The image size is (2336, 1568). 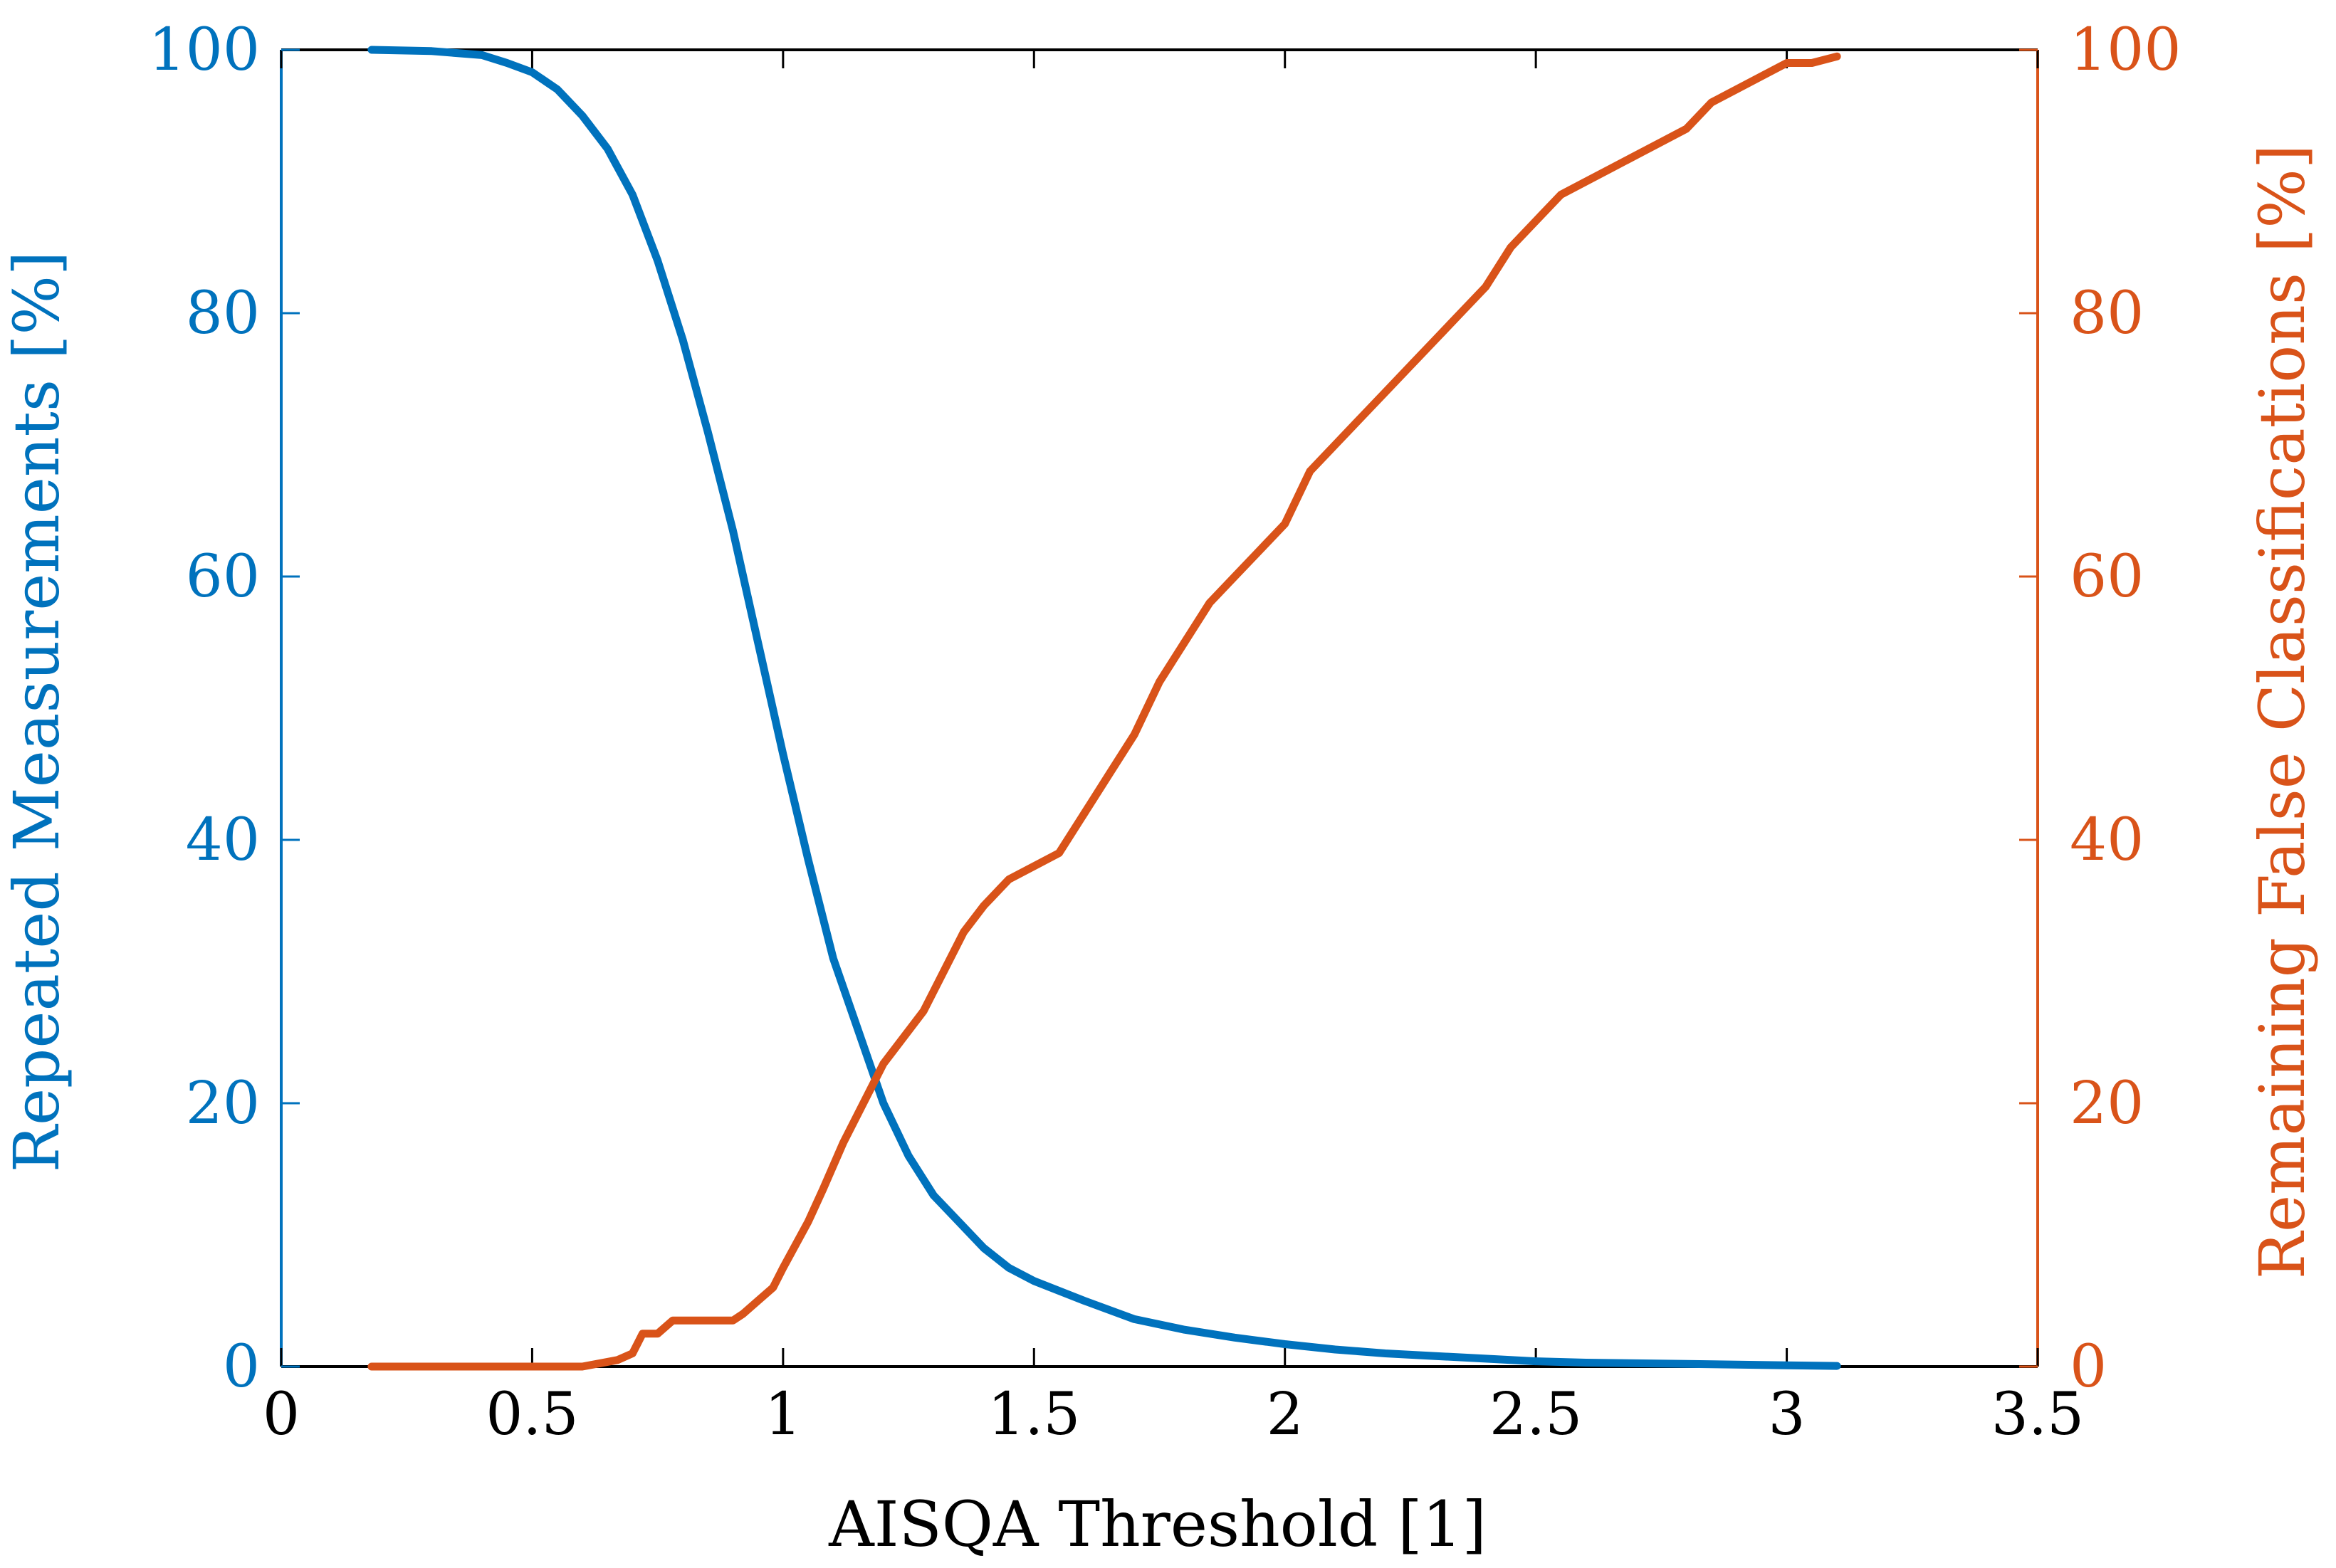 I want to click on right-y-axis-title: Remaining False Classifications [%], so click(x=2282, y=712).